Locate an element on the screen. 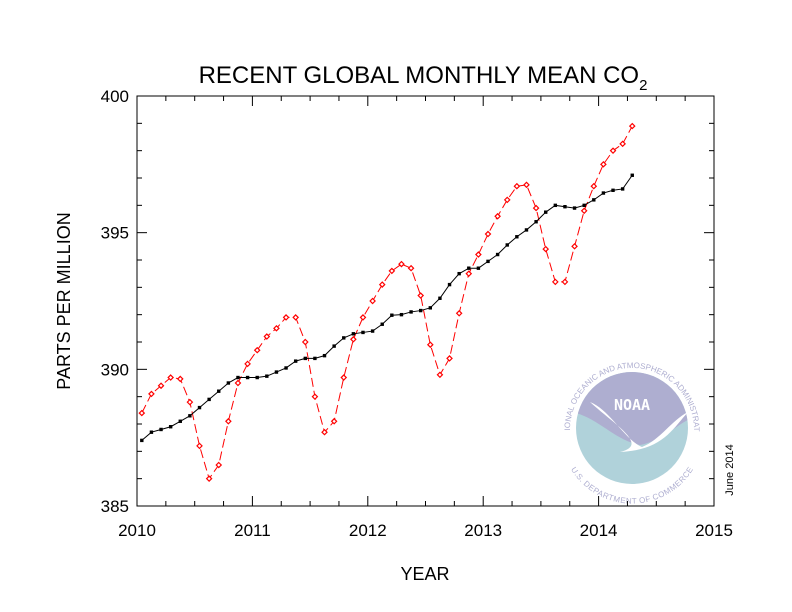 This screenshot has width=792, height=612. x-tick-label: 2013 is located at coordinates (483, 530).